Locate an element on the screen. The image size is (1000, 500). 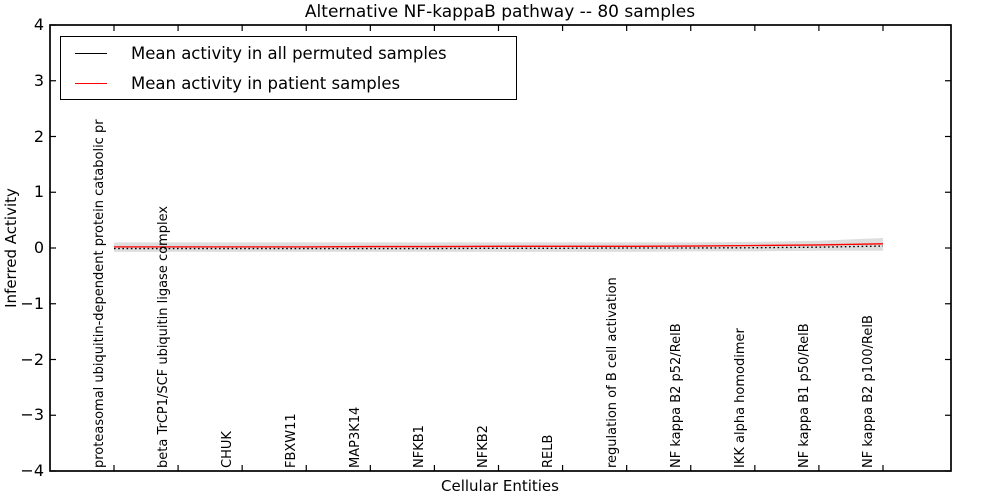
x-tick-label: NFKB1 is located at coordinates (420, 446).